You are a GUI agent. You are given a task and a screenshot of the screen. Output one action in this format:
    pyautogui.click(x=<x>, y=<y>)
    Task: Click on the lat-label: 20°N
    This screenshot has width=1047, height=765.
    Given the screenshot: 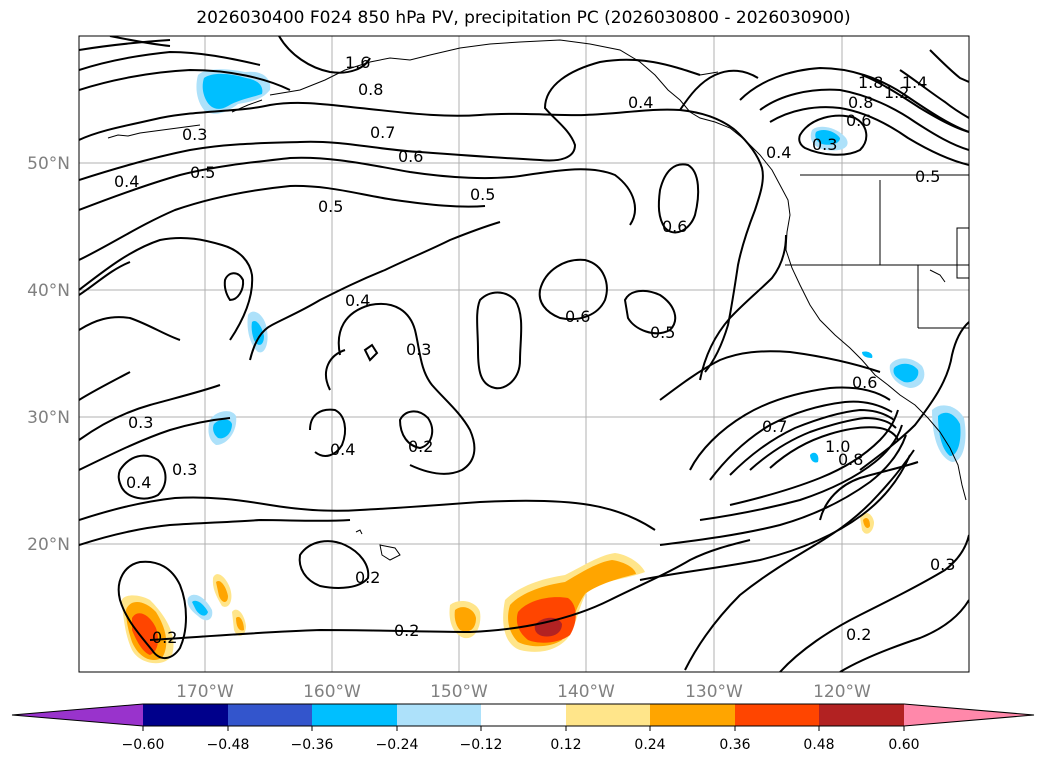 What is the action you would take?
    pyautogui.click(x=48, y=545)
    